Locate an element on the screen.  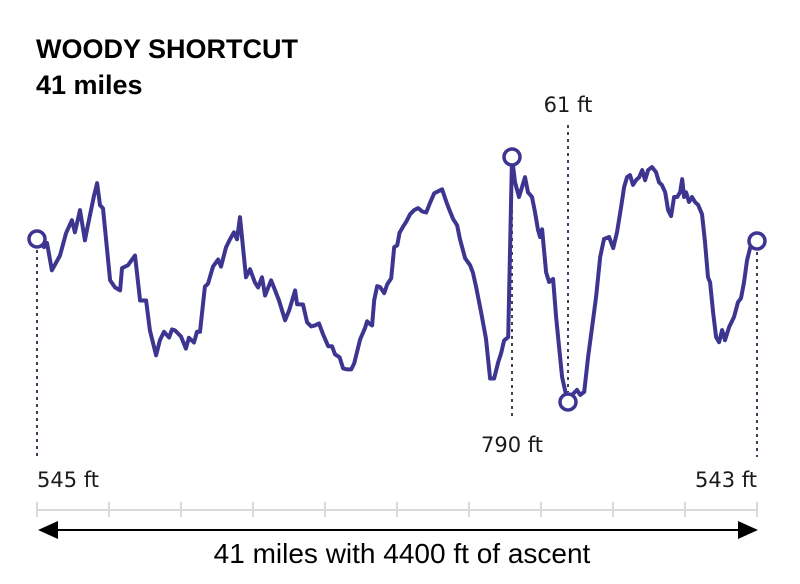
end-elev-label: 543 ft is located at coordinates (726, 480).